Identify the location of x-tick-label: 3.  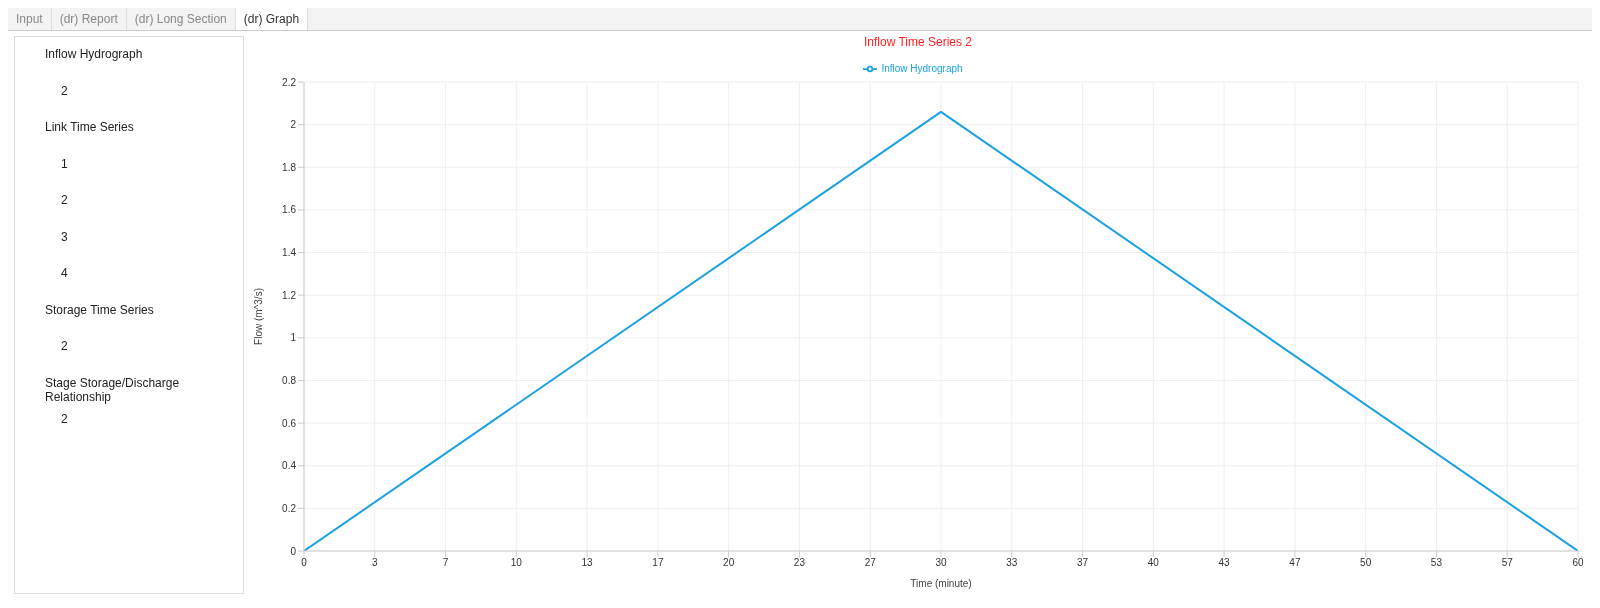
(374, 563).